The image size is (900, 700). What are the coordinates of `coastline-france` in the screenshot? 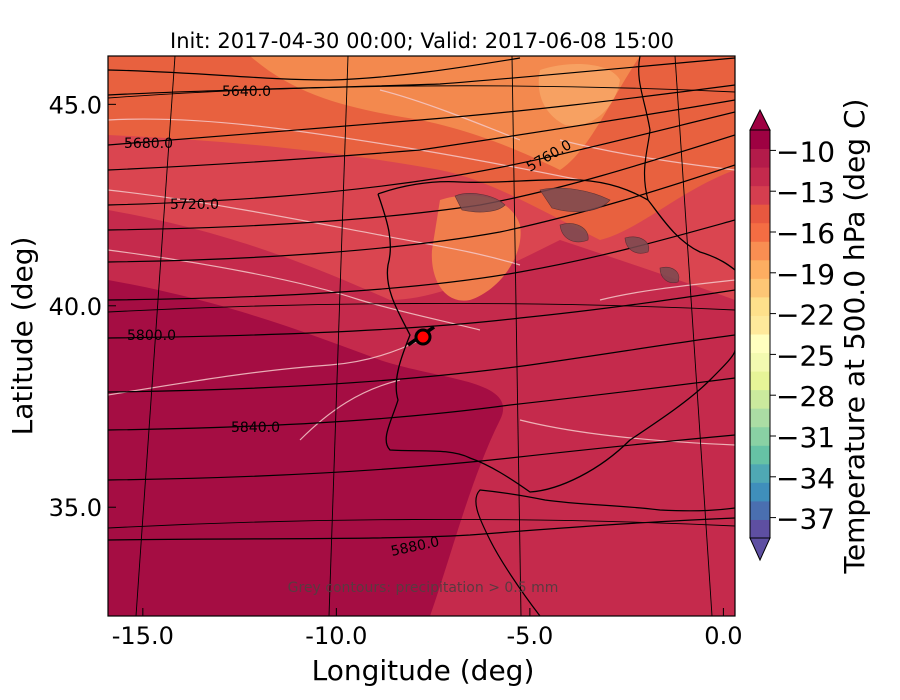 It's located at (644, 128).